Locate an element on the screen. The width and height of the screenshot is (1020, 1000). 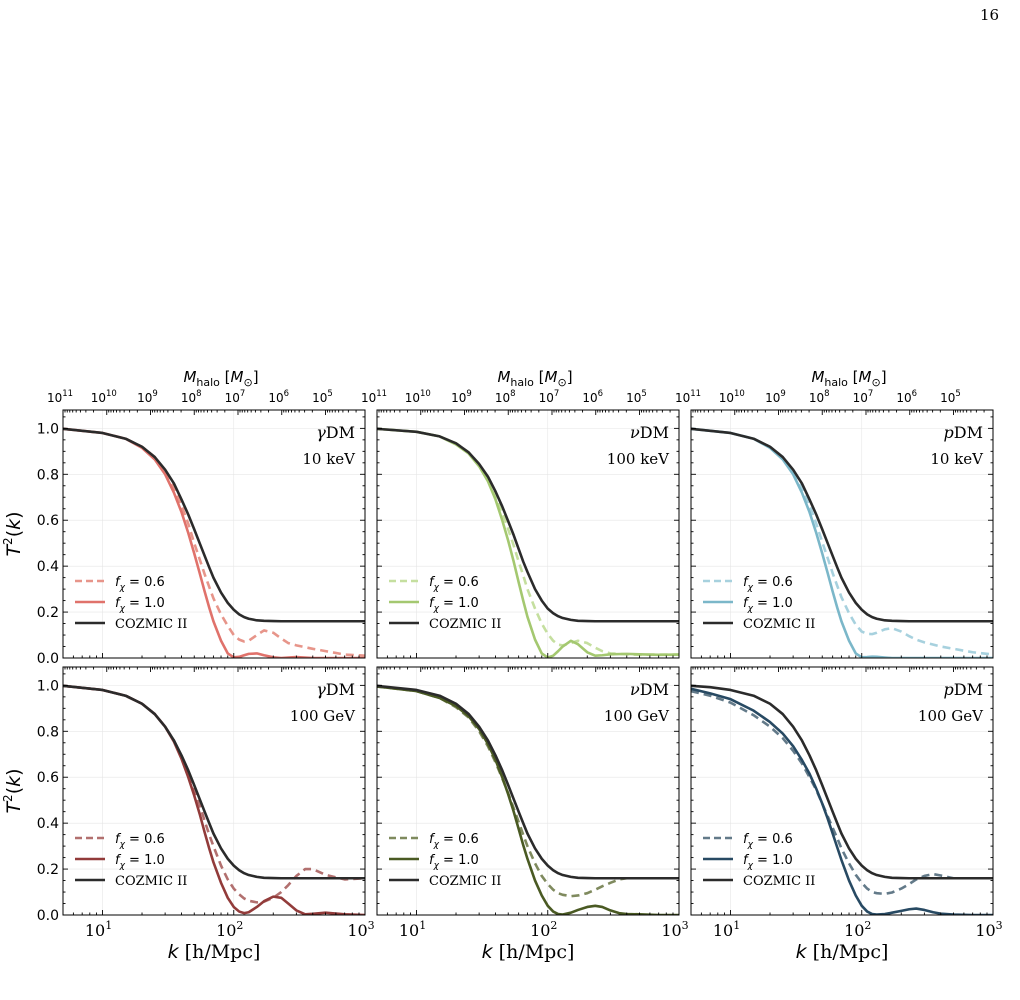
y-tick-label: 0.6 is located at coordinates (48, 521).